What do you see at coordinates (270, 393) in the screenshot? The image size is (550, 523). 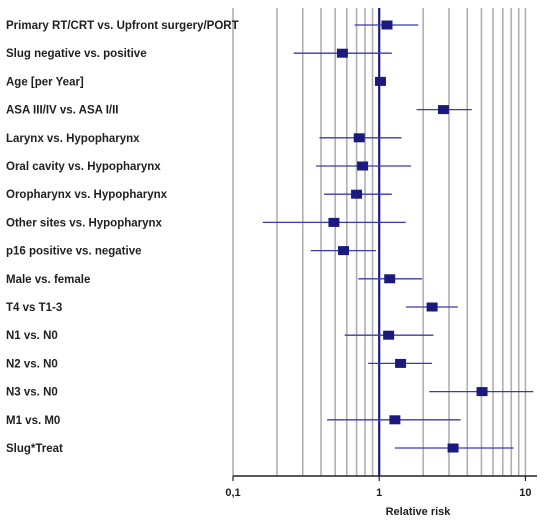 I see `forest-row: N3 vs. N0` at bounding box center [270, 393].